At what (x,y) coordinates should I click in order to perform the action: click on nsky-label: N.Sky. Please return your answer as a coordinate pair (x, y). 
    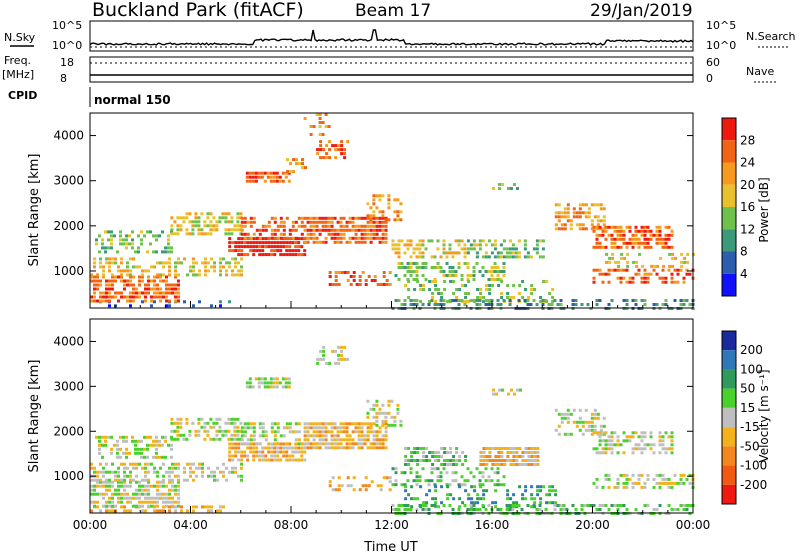
    Looking at the image, I should click on (20, 37).